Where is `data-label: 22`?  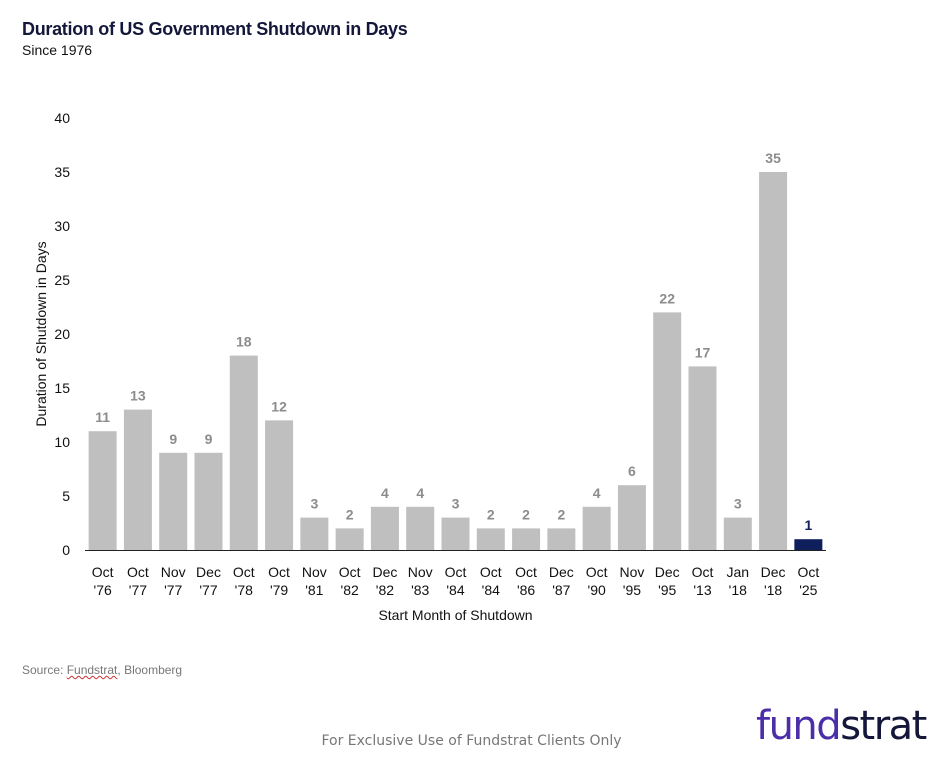 data-label: 22 is located at coordinates (667, 298).